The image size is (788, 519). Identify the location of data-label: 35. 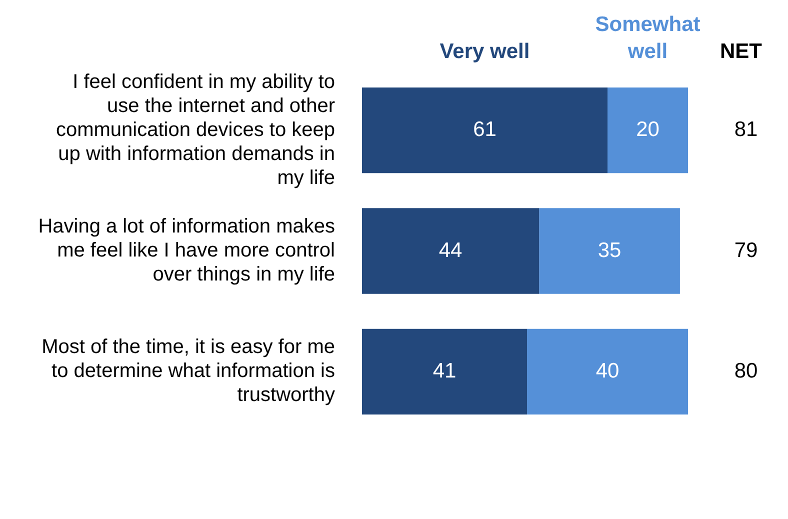
(610, 250).